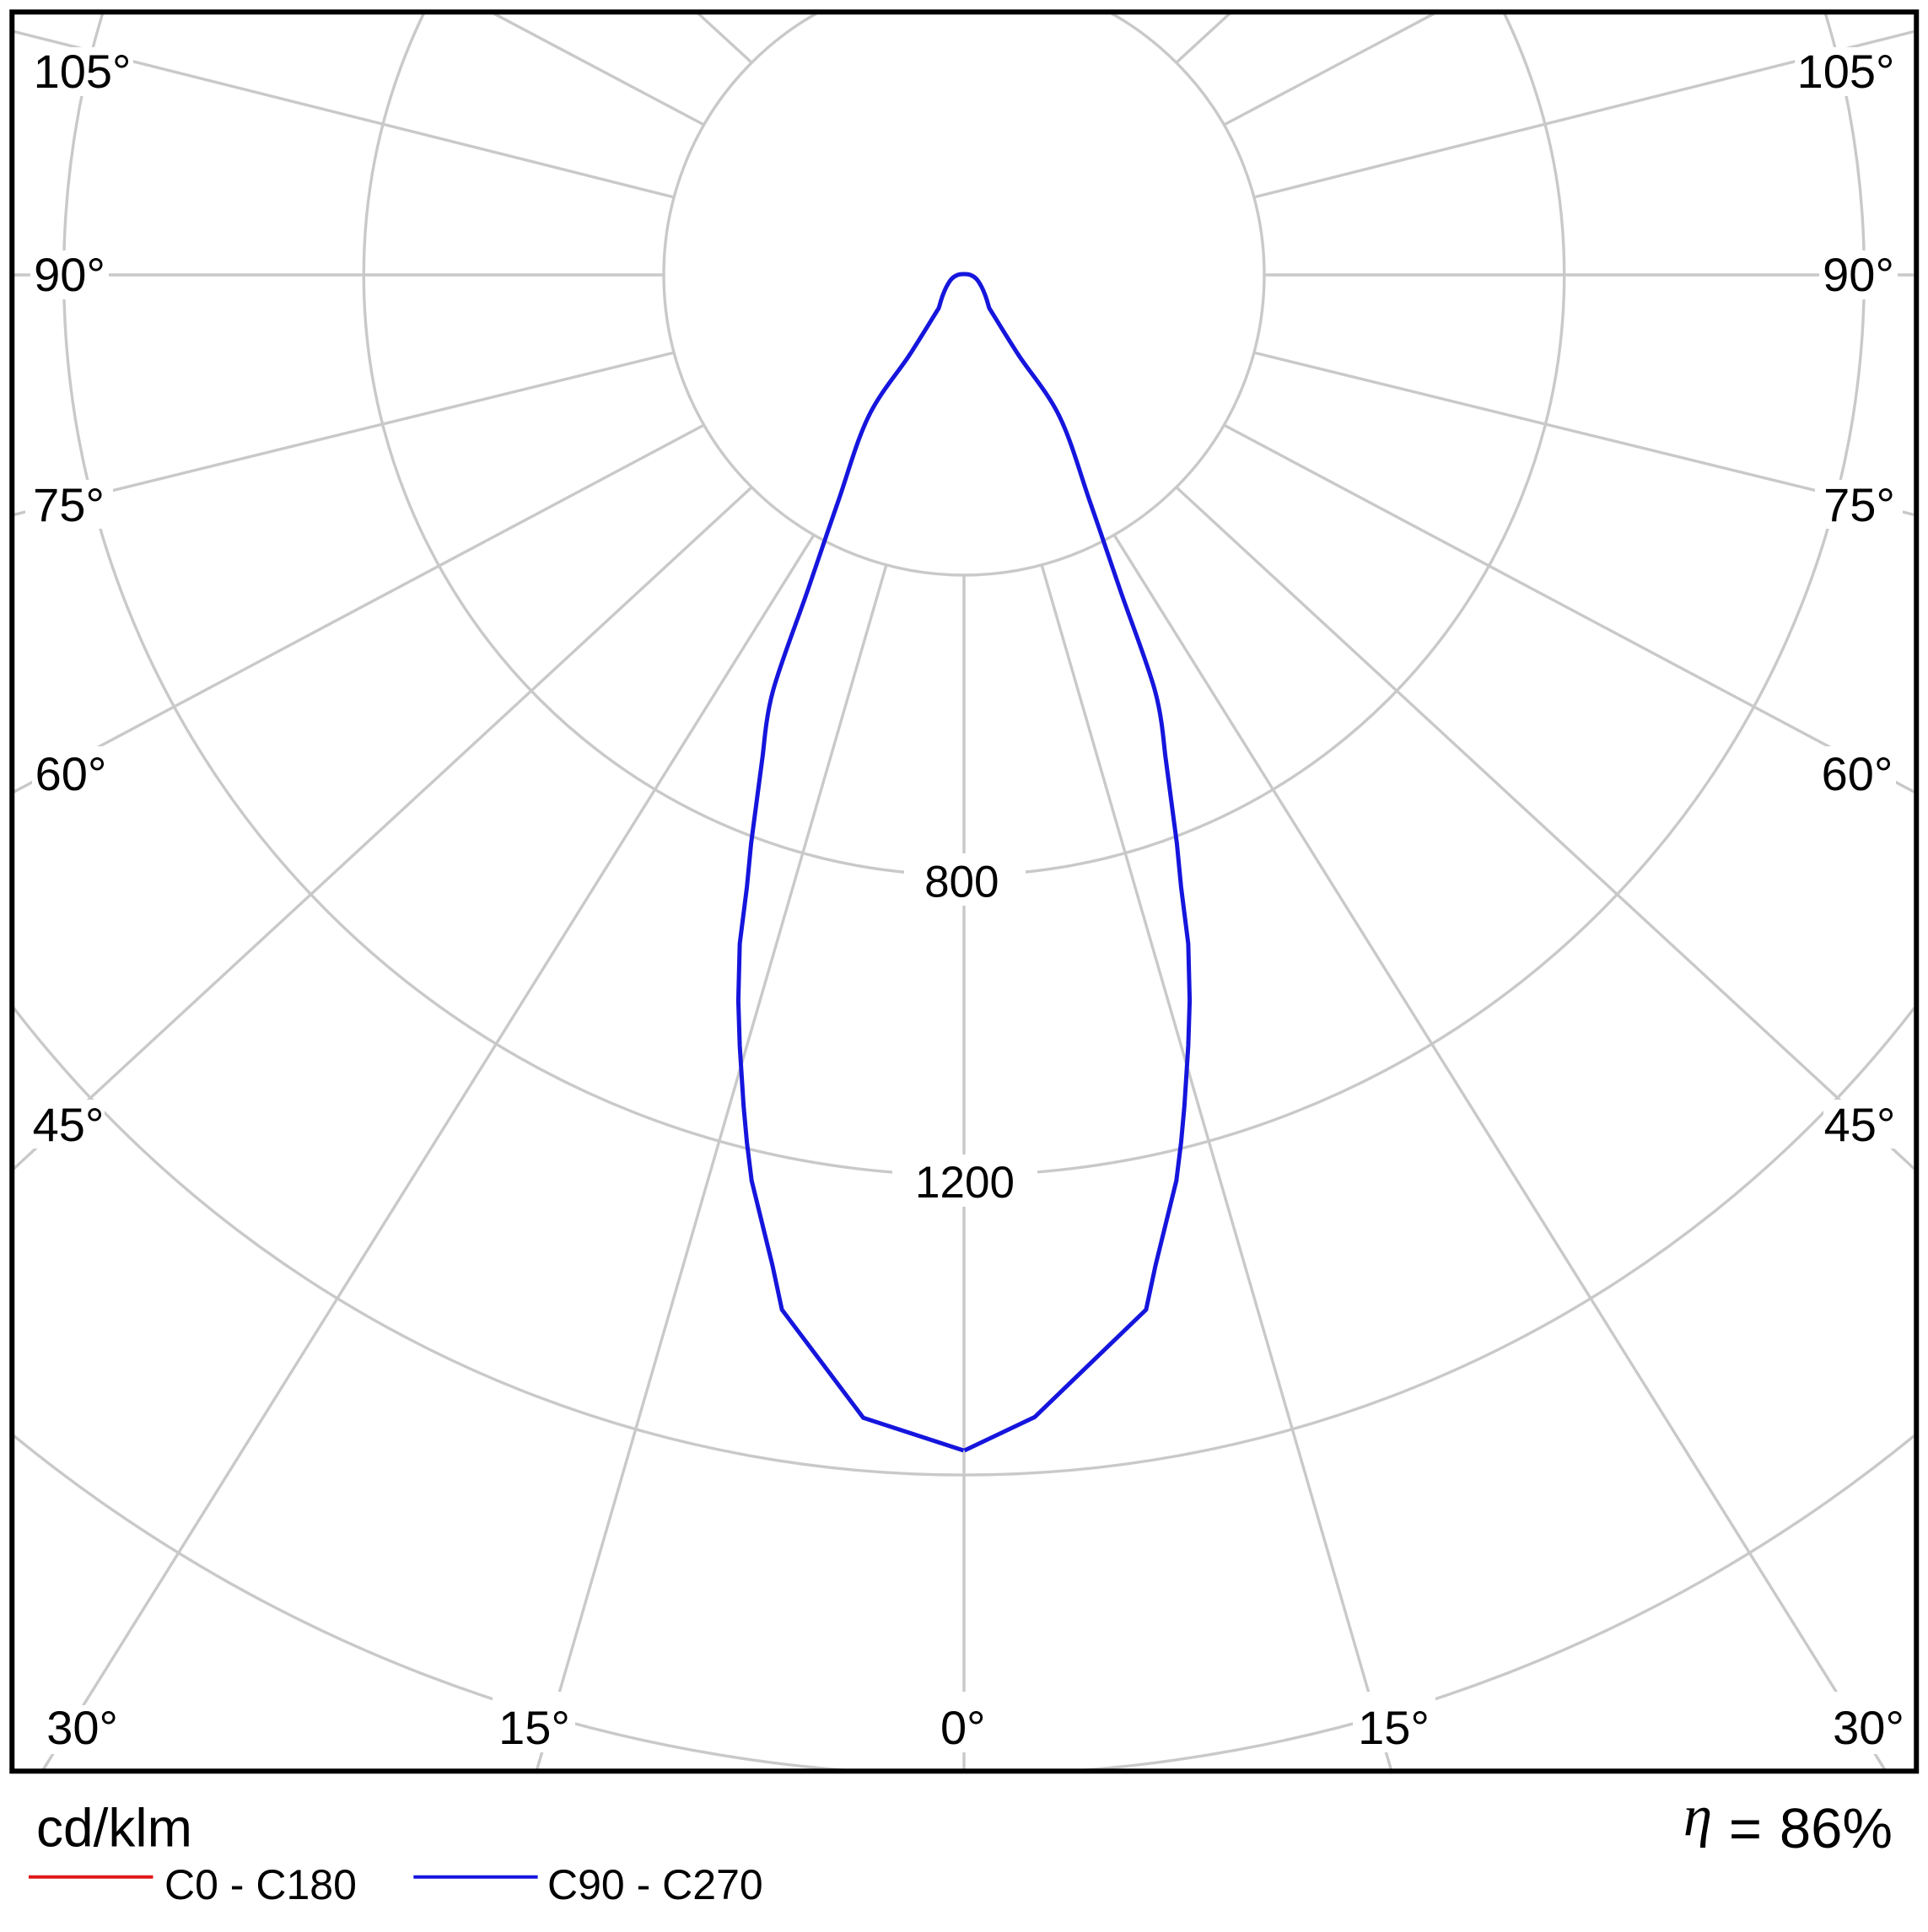 This screenshot has width=1928, height=1932. I want to click on svg-text: C0 - C180, so click(260, 1884).